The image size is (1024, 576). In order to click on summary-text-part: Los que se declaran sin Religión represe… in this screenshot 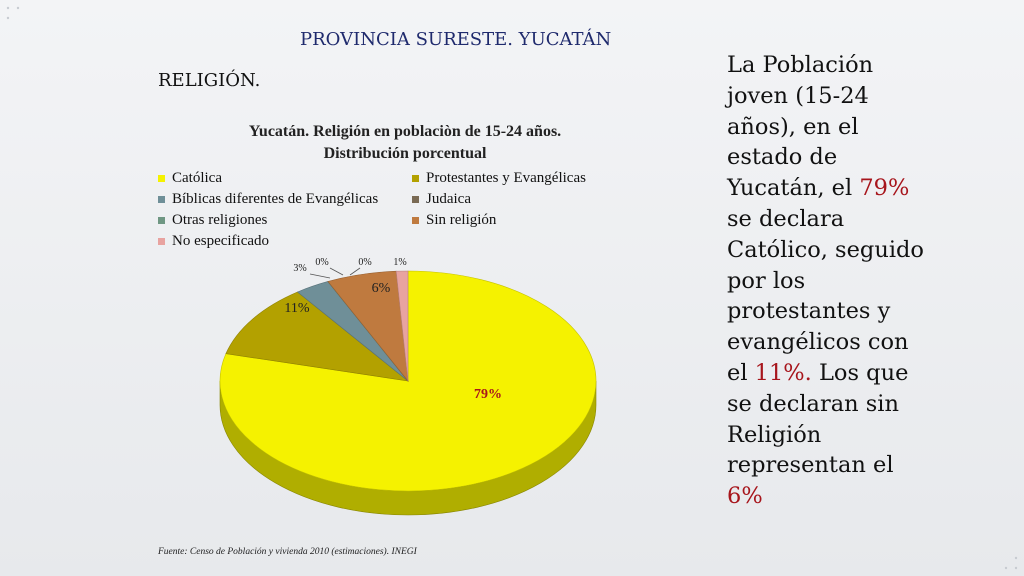, I will do `click(818, 419)`.